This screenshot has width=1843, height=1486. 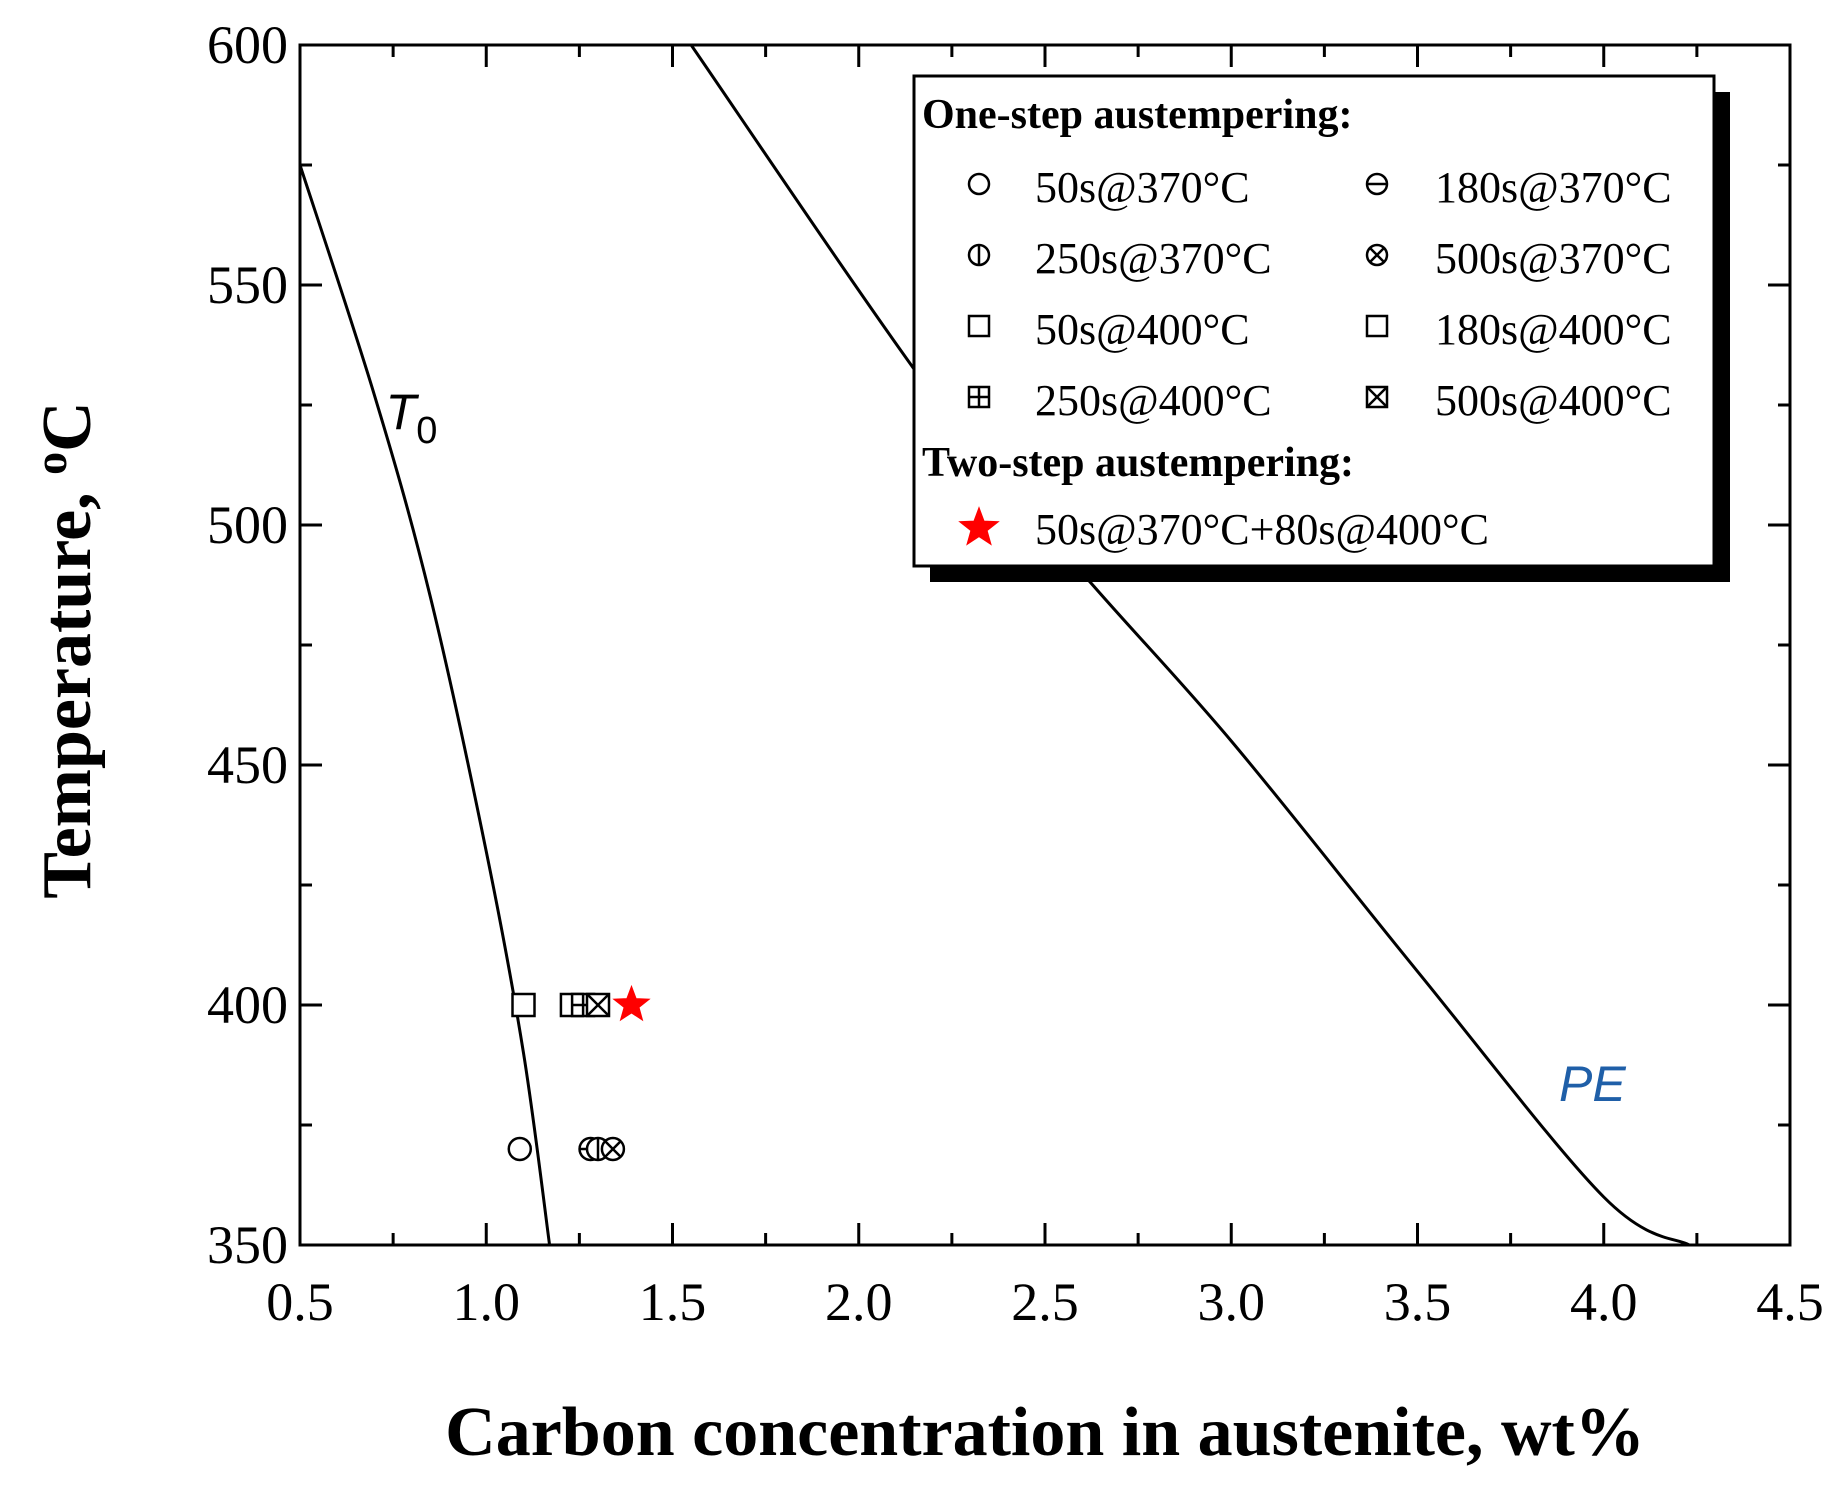 What do you see at coordinates (50, 463) in the screenshot?
I see `y-axis-title-degree: o` at bounding box center [50, 463].